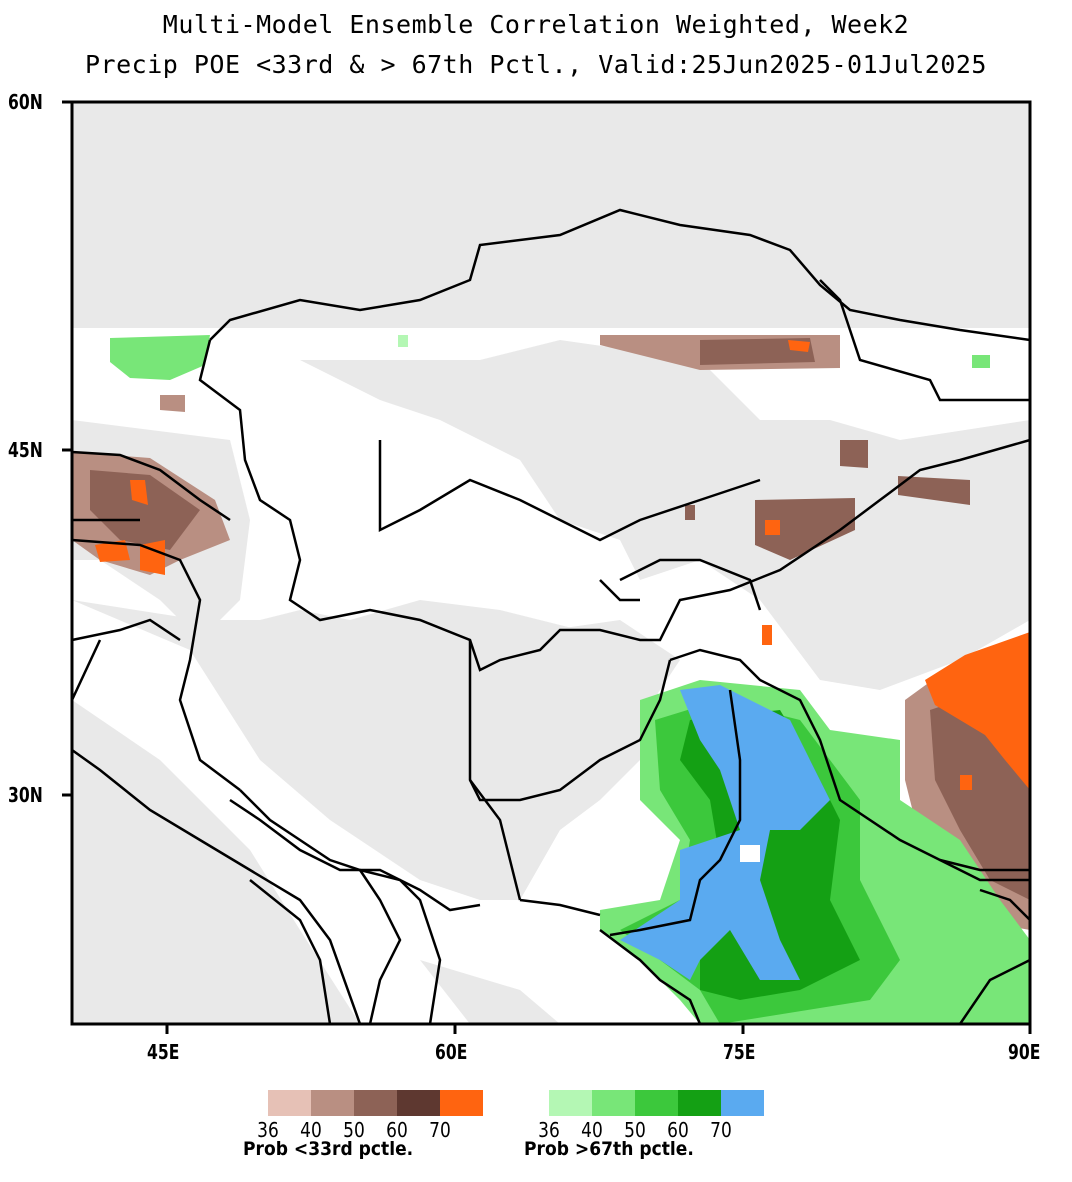 This screenshot has width=1072, height=1182. What do you see at coordinates (25, 102) in the screenshot?
I see `lat-label-60n: 60N` at bounding box center [25, 102].